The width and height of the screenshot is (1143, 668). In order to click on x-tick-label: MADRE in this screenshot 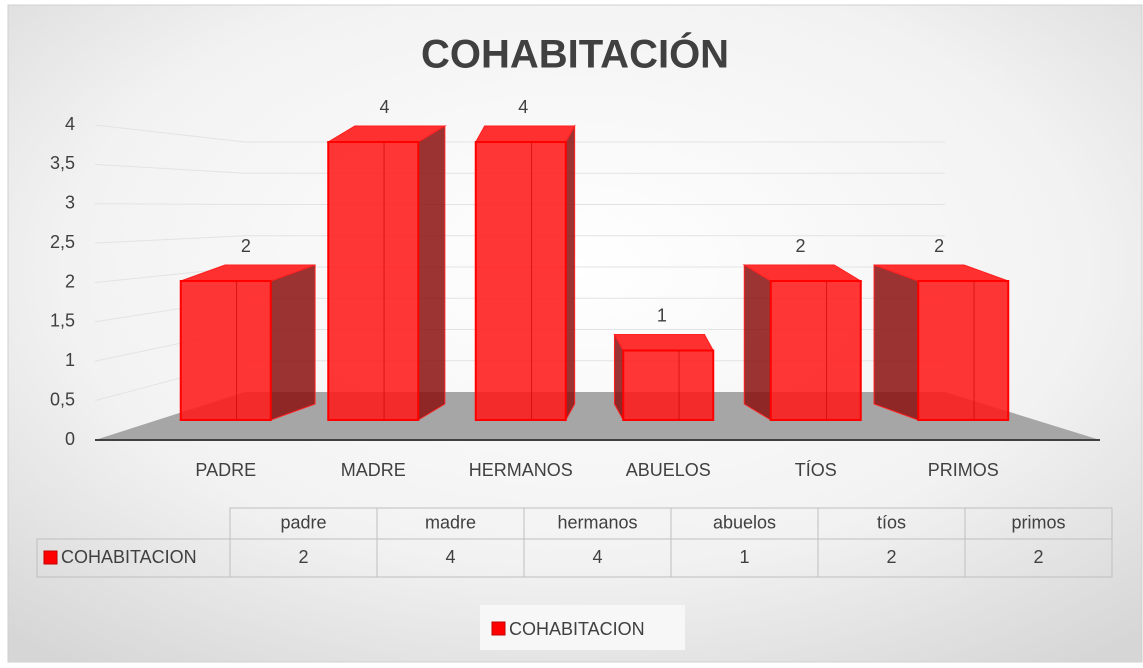, I will do `click(373, 470)`.